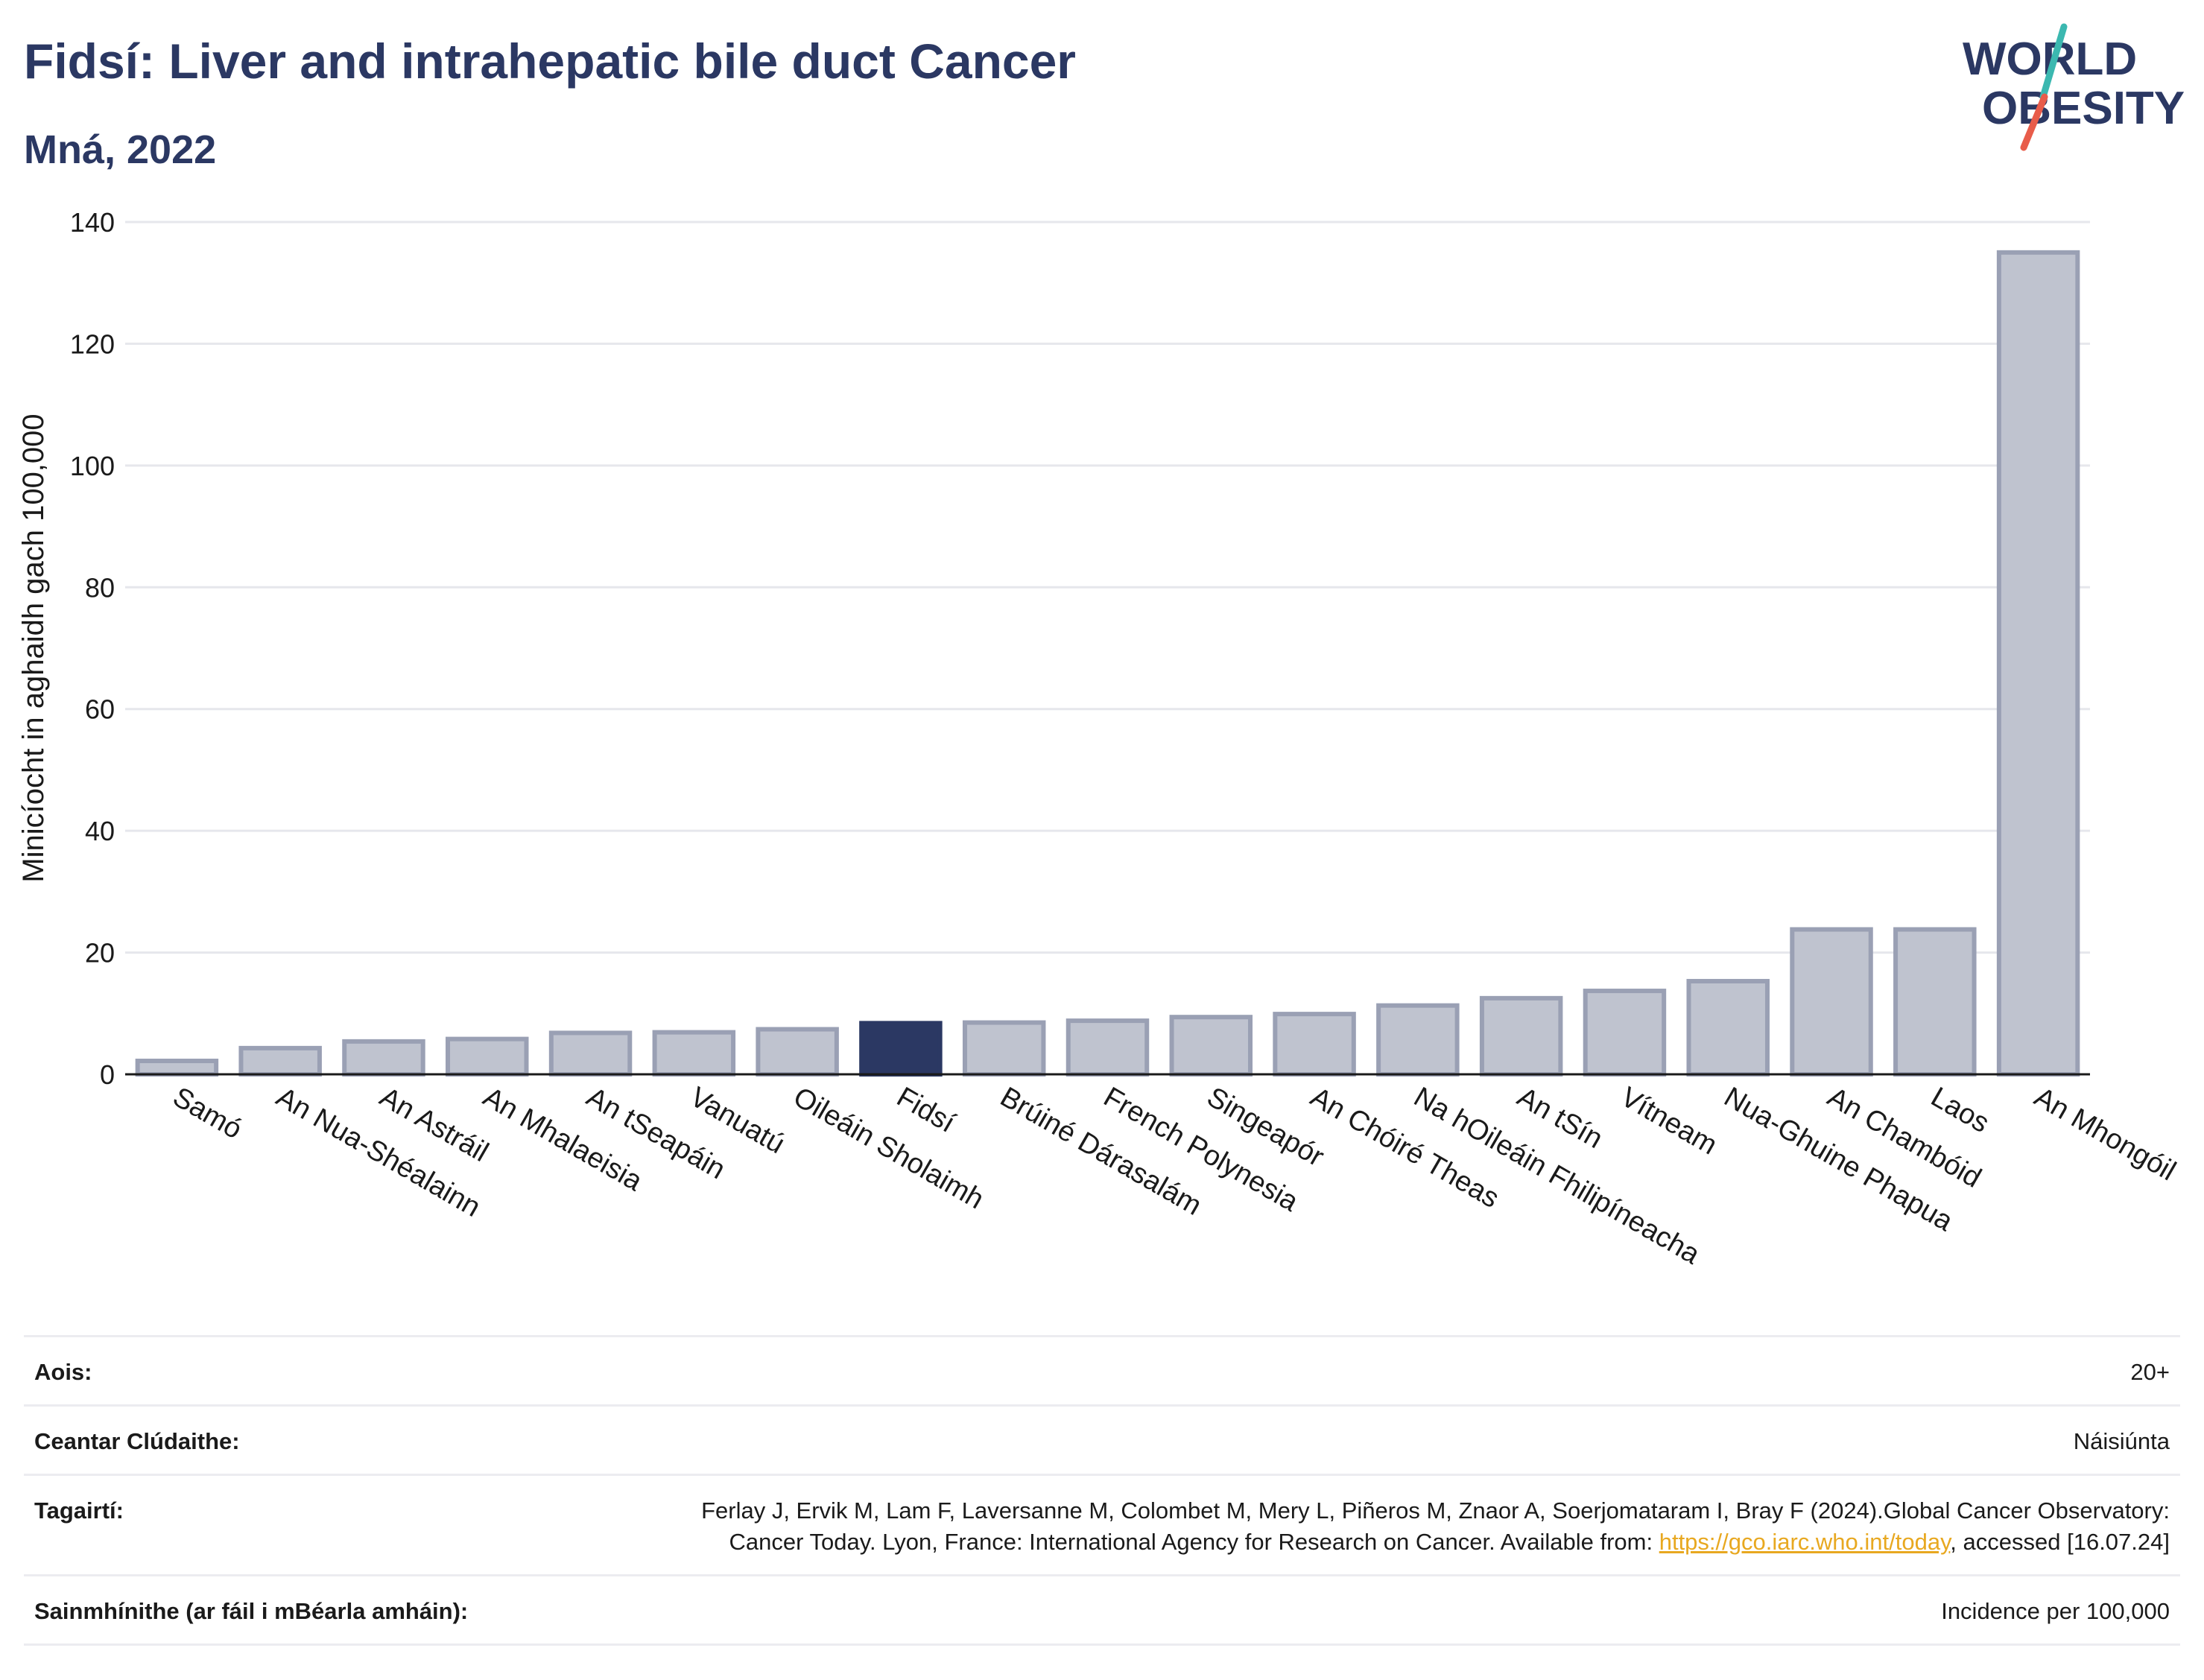  What do you see at coordinates (1805, 1542) in the screenshot?
I see `reference-link: https://gco.iarc.who.int/today` at bounding box center [1805, 1542].